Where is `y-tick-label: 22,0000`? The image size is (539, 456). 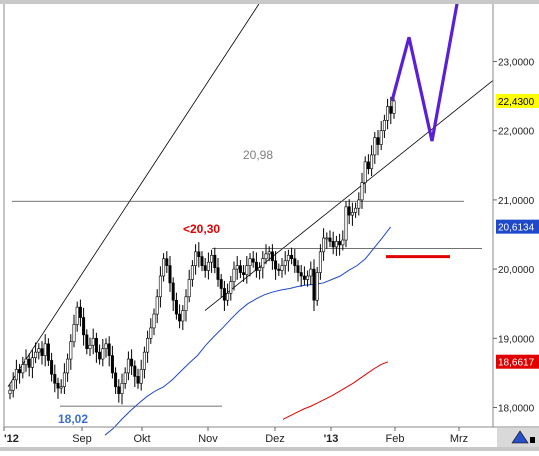 y-tick-label: 22,0000 is located at coordinates (516, 132).